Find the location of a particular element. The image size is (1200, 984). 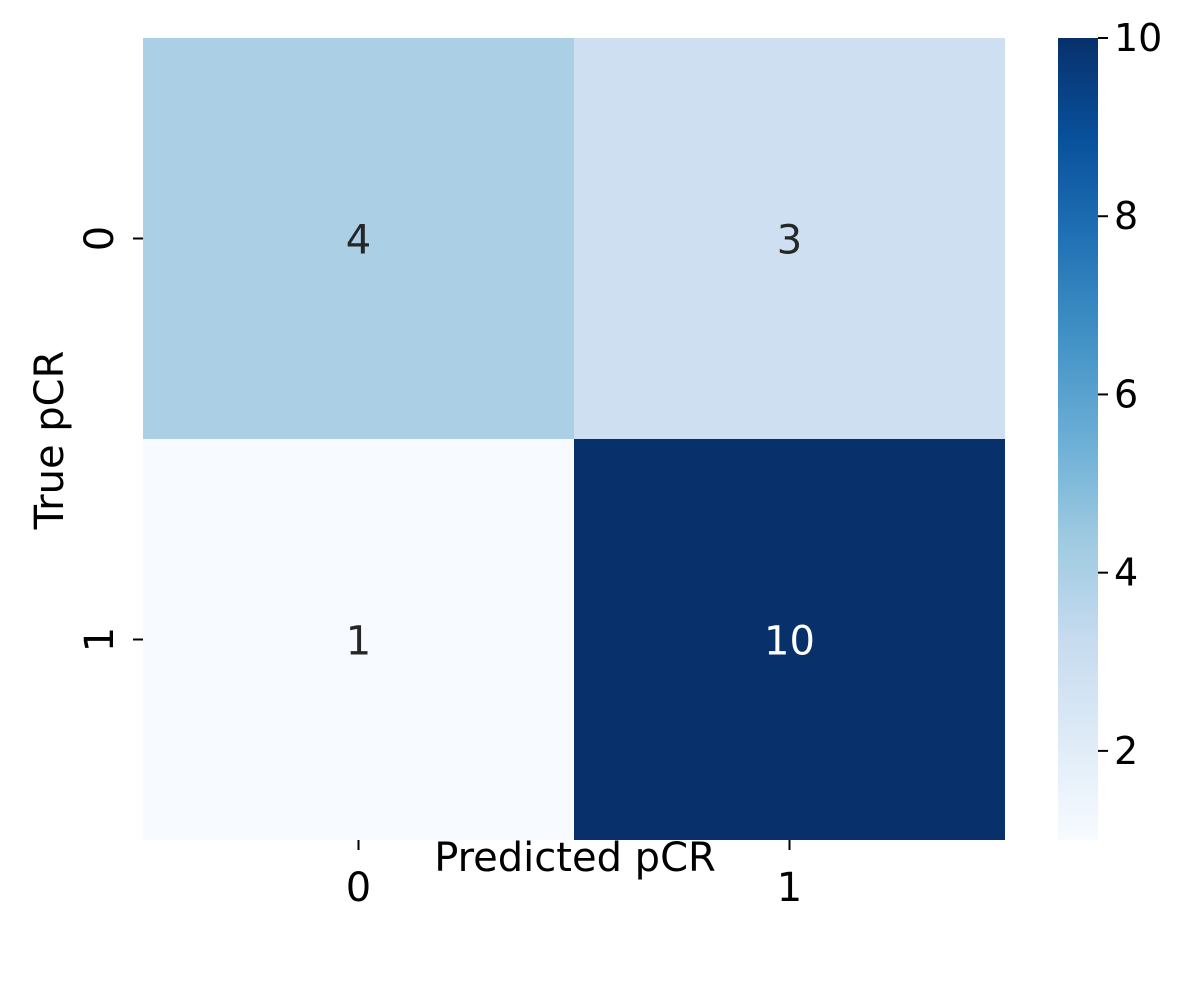

colorbar-ticks: 2 4 6 8 10 is located at coordinates (1130, 394).